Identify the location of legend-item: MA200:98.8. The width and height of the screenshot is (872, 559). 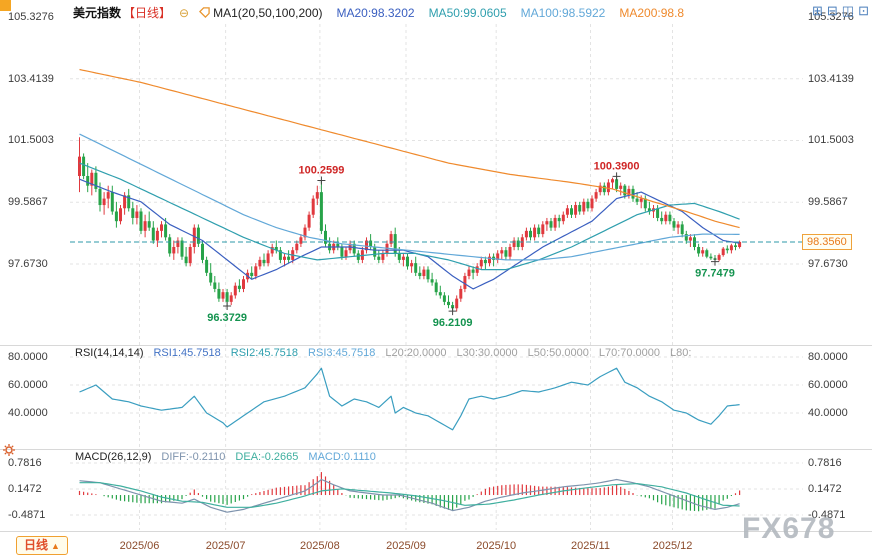
(652, 12).